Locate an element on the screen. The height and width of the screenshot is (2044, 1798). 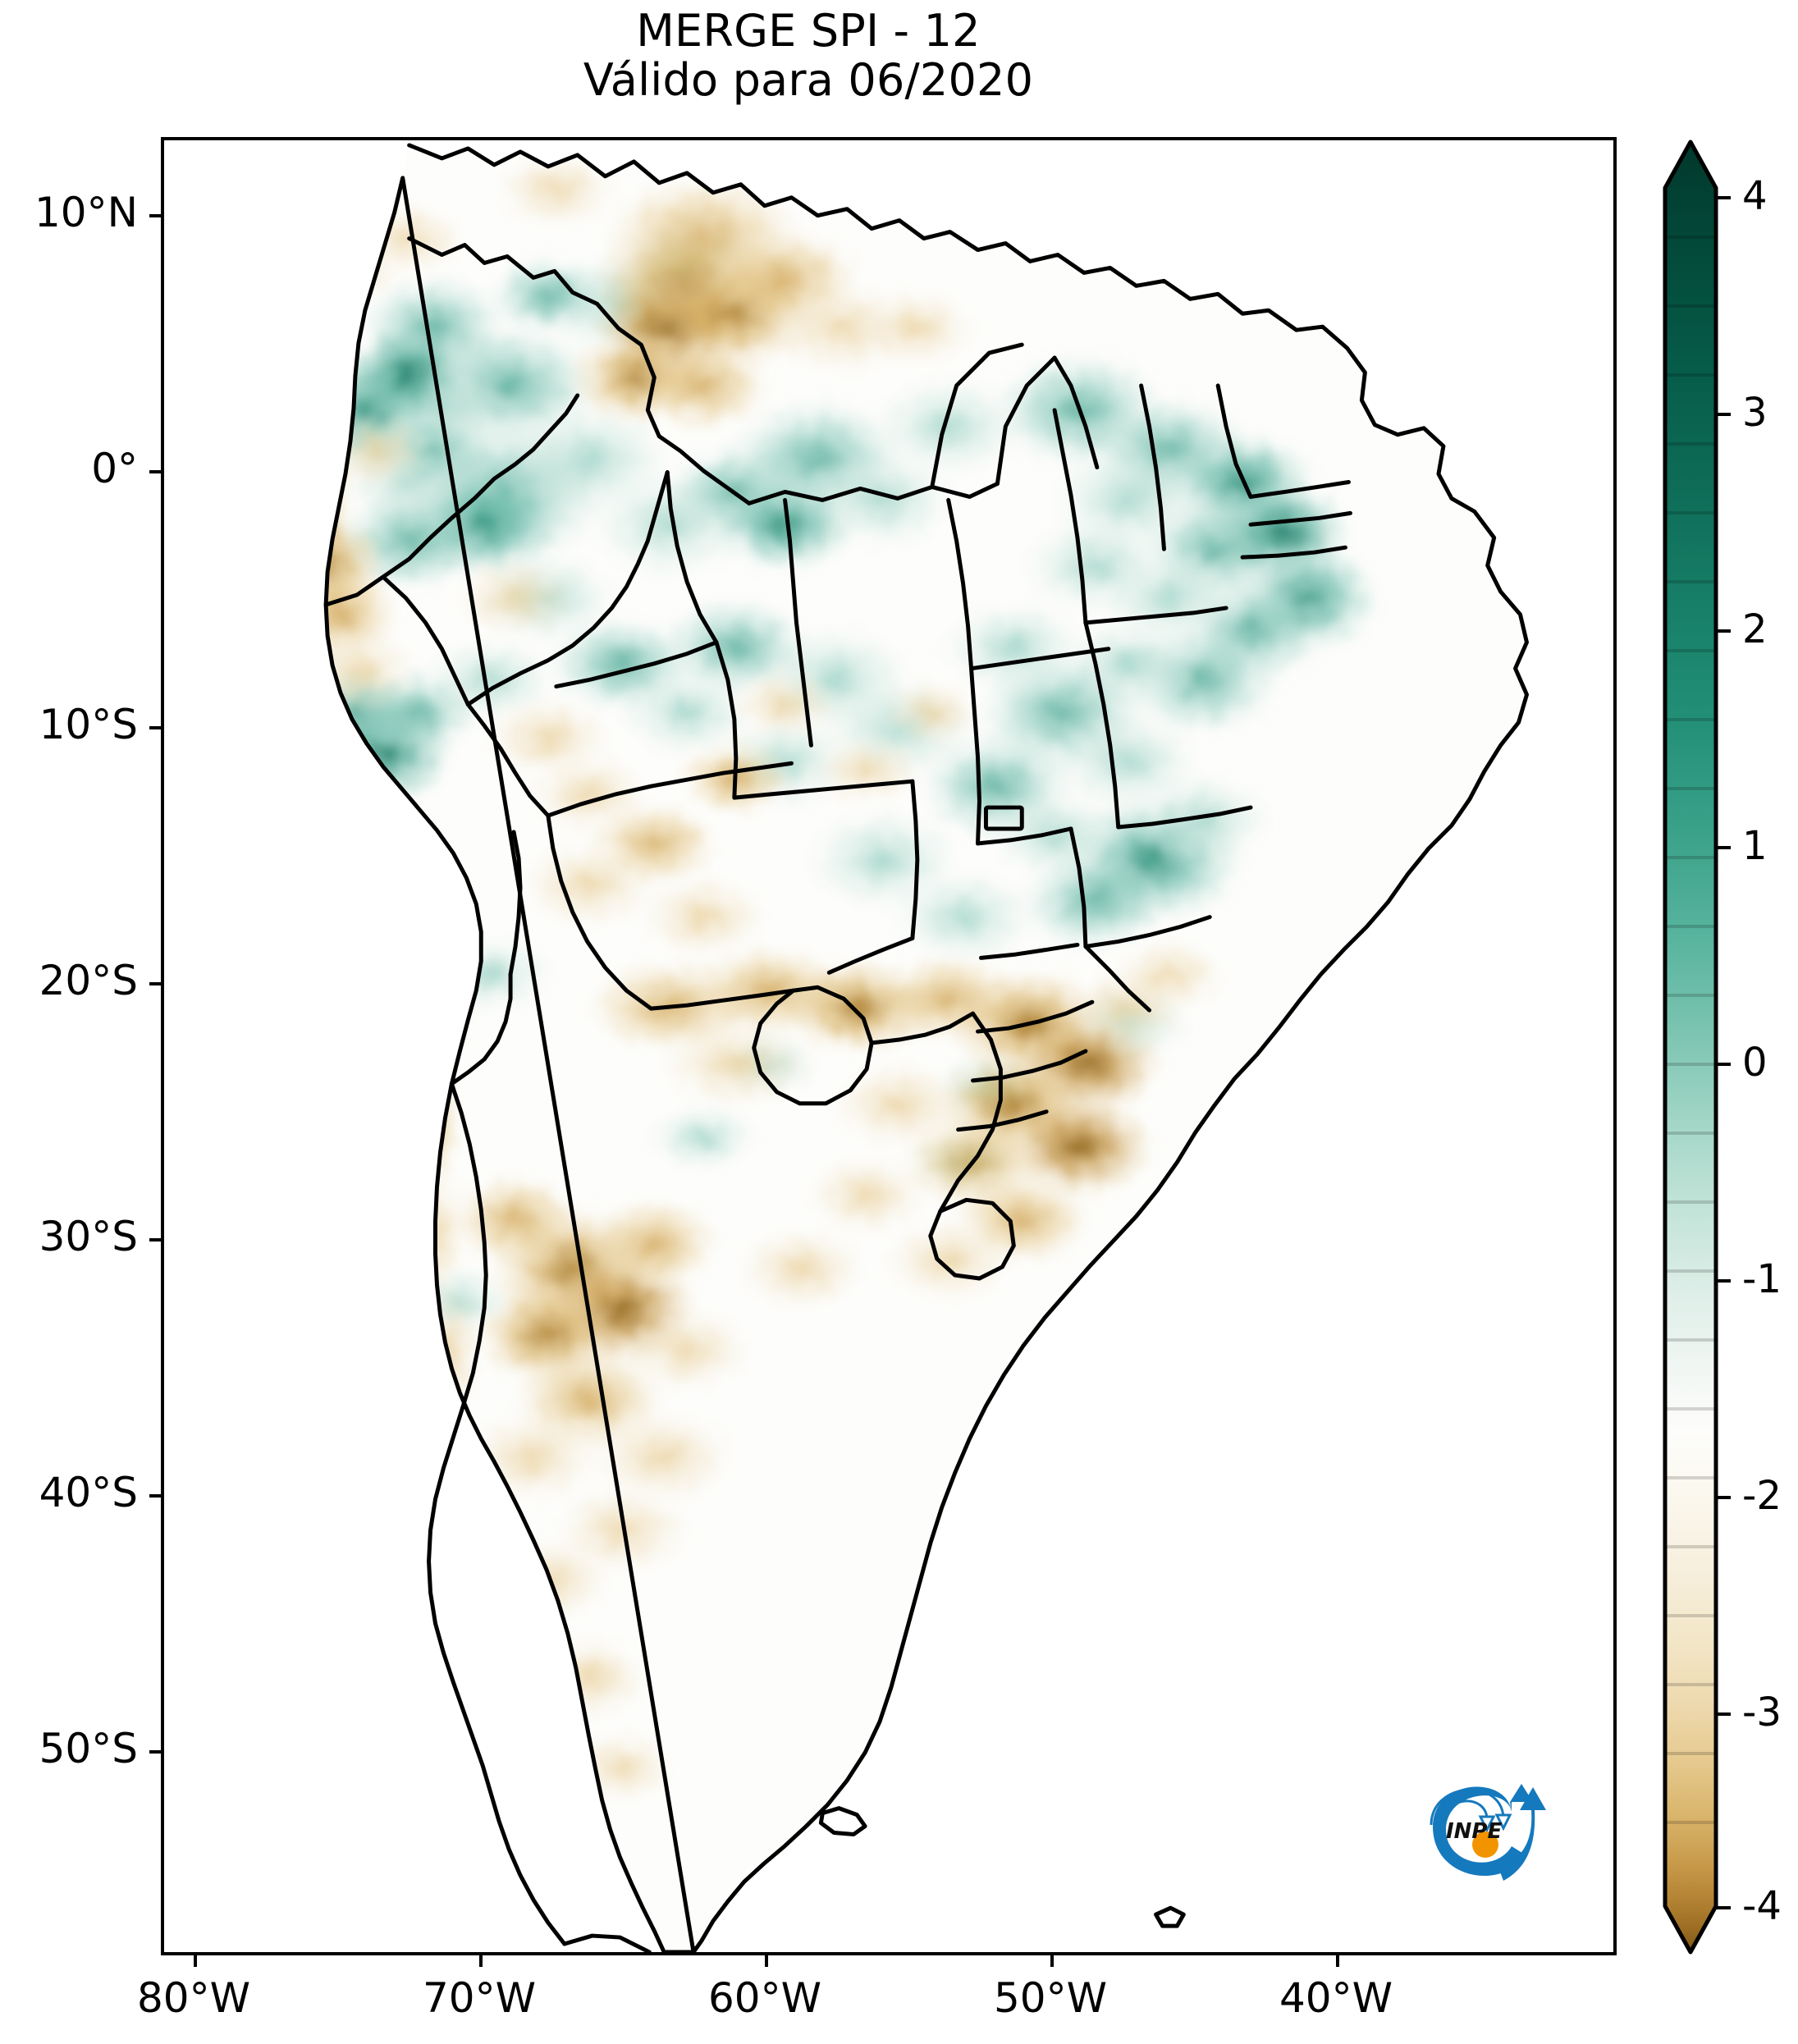
x-axis-label-3: 50°W is located at coordinates (1050, 1998).